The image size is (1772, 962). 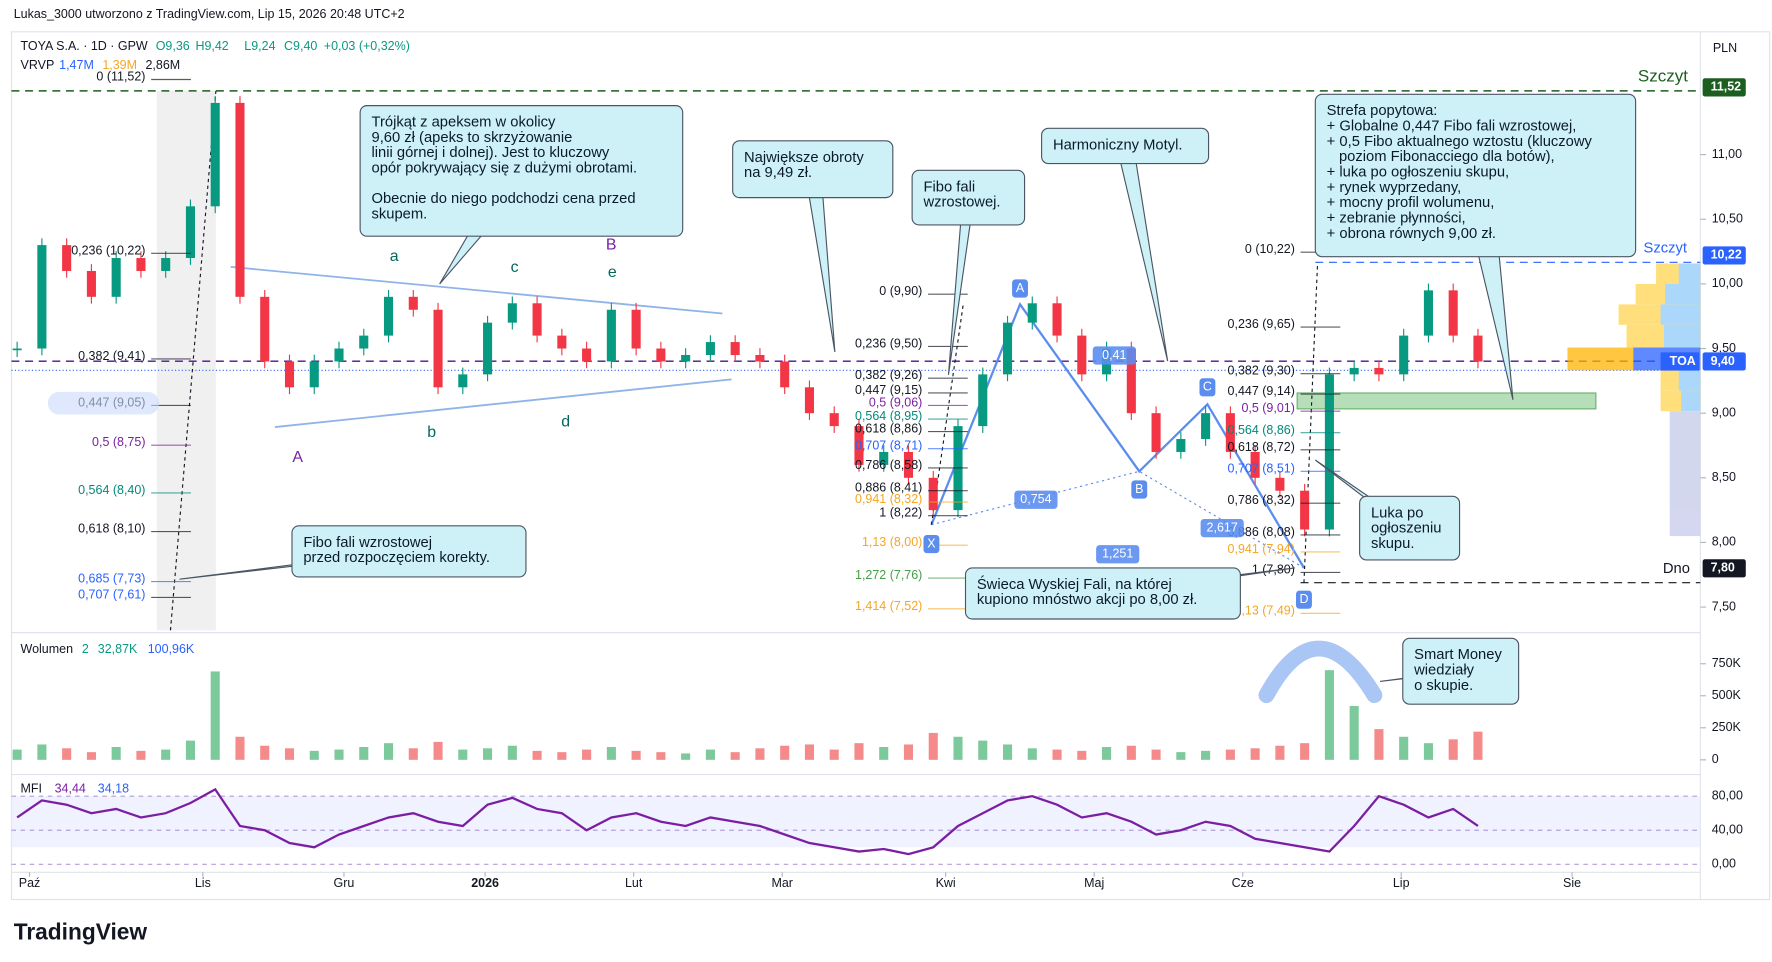 I want to click on x-tick-label: Lip, so click(x=1401, y=883).